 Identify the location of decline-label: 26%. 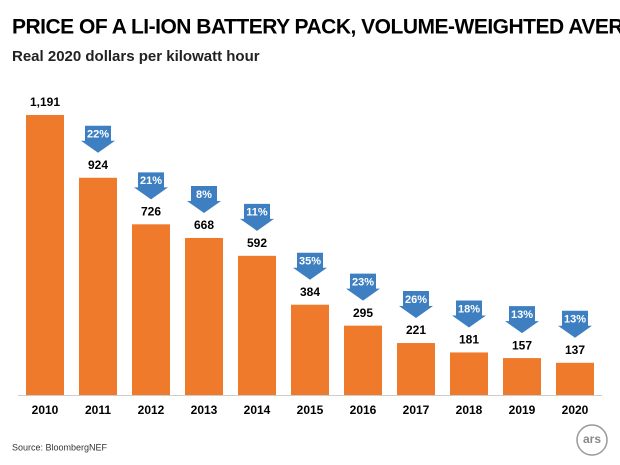
(416, 300).